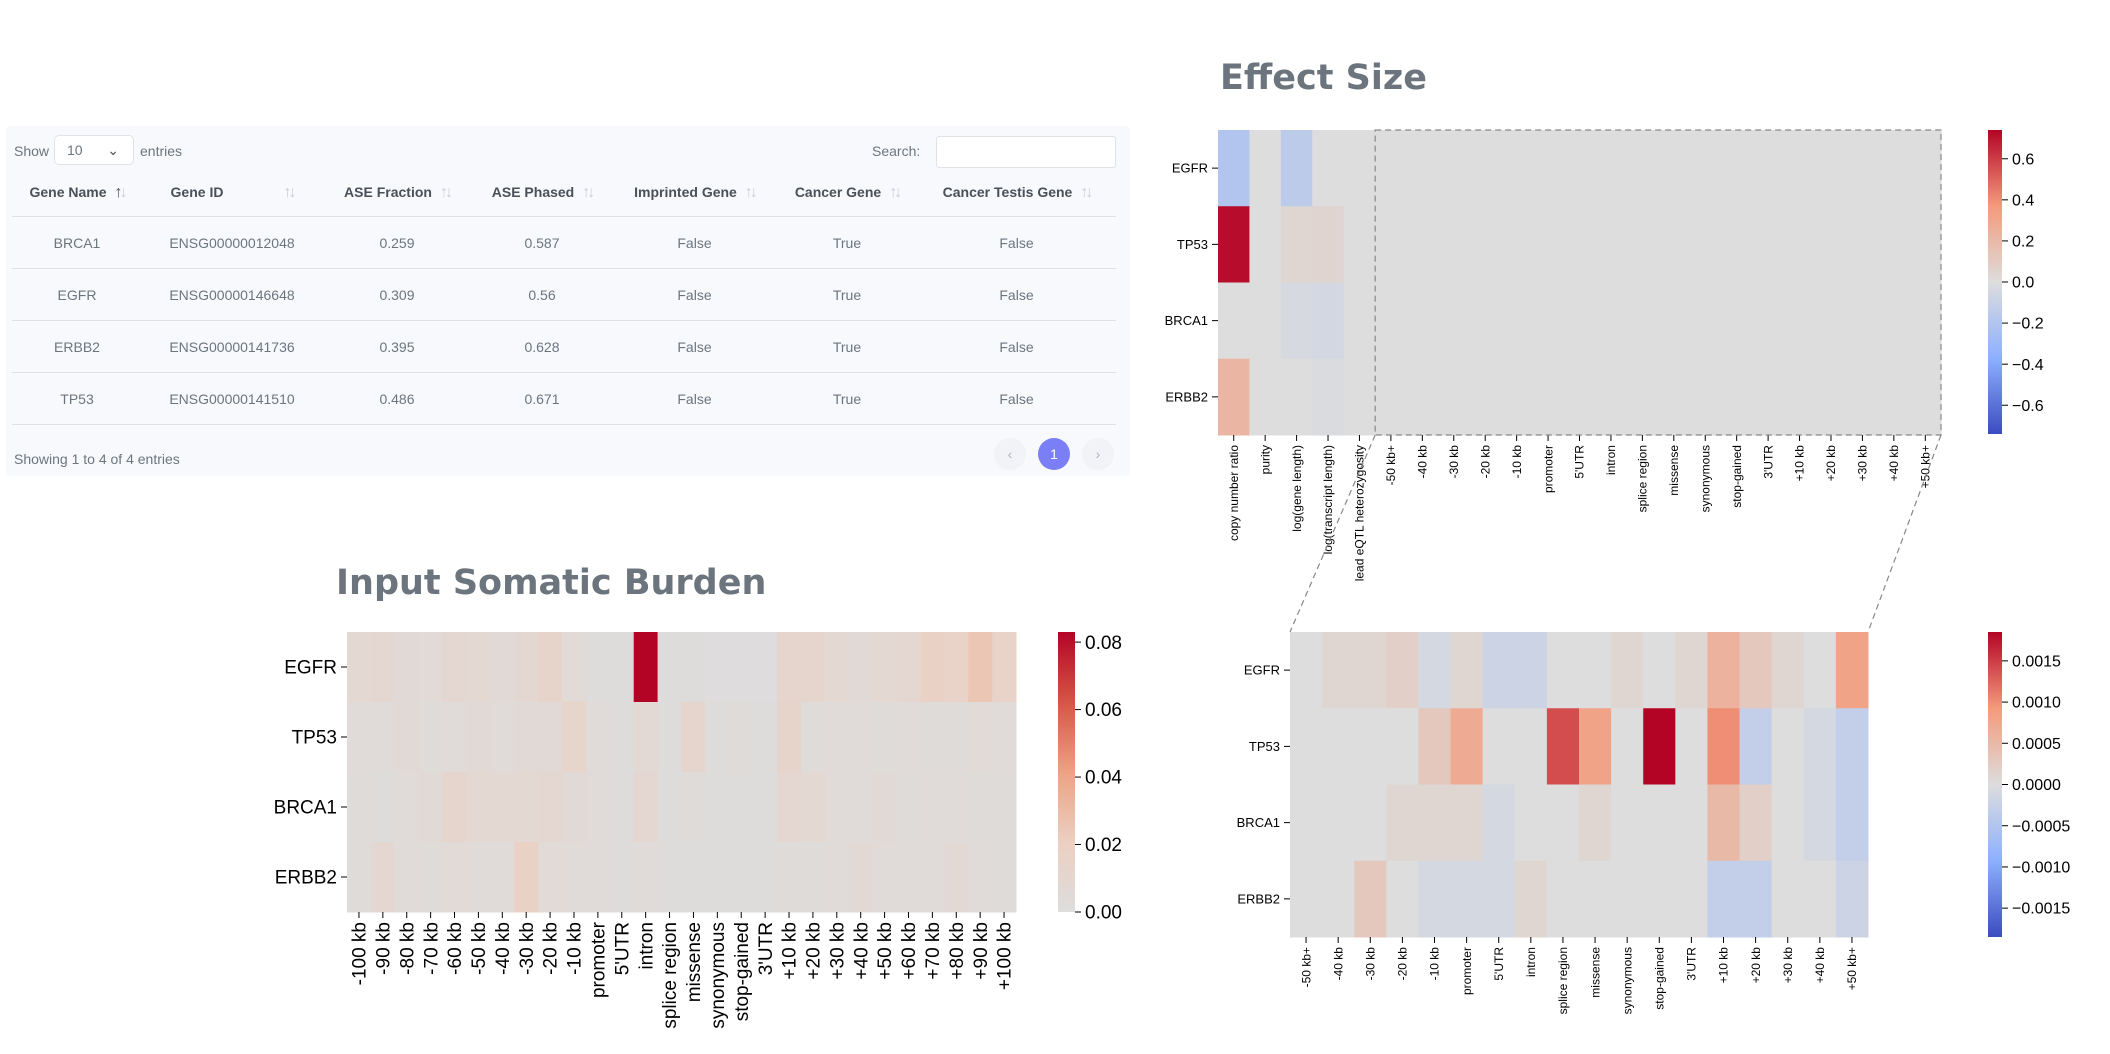 The image size is (2110, 1054). Describe the element at coordinates (1499, 964) in the screenshot. I see `column-label: 5'UTR` at that location.